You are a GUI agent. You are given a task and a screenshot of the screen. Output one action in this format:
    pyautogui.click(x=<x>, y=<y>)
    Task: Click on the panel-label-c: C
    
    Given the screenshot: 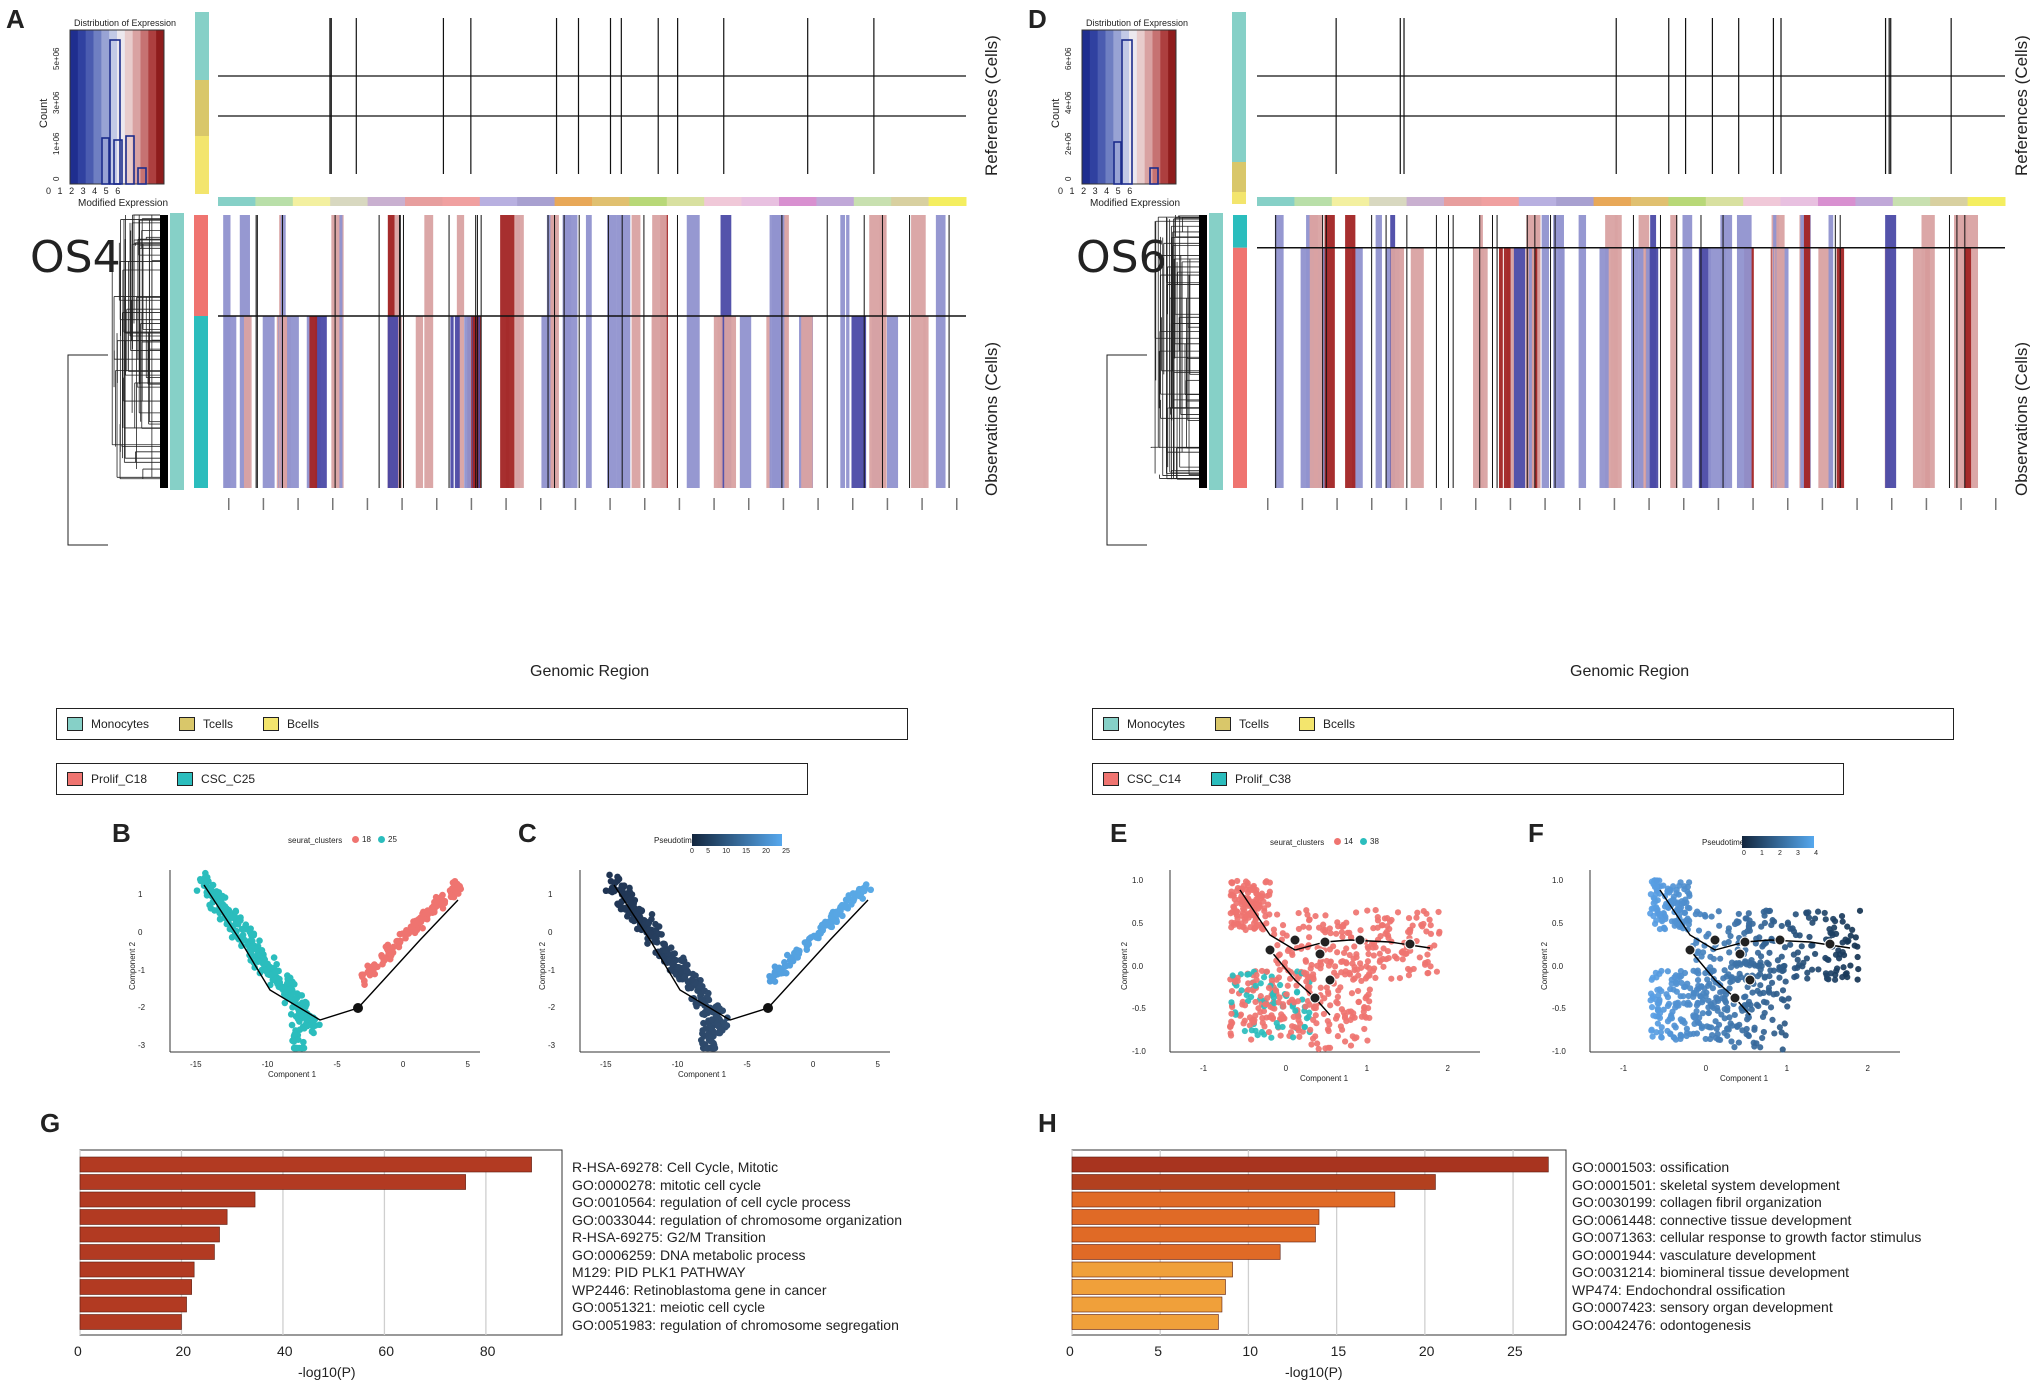 What is the action you would take?
    pyautogui.click(x=527, y=833)
    